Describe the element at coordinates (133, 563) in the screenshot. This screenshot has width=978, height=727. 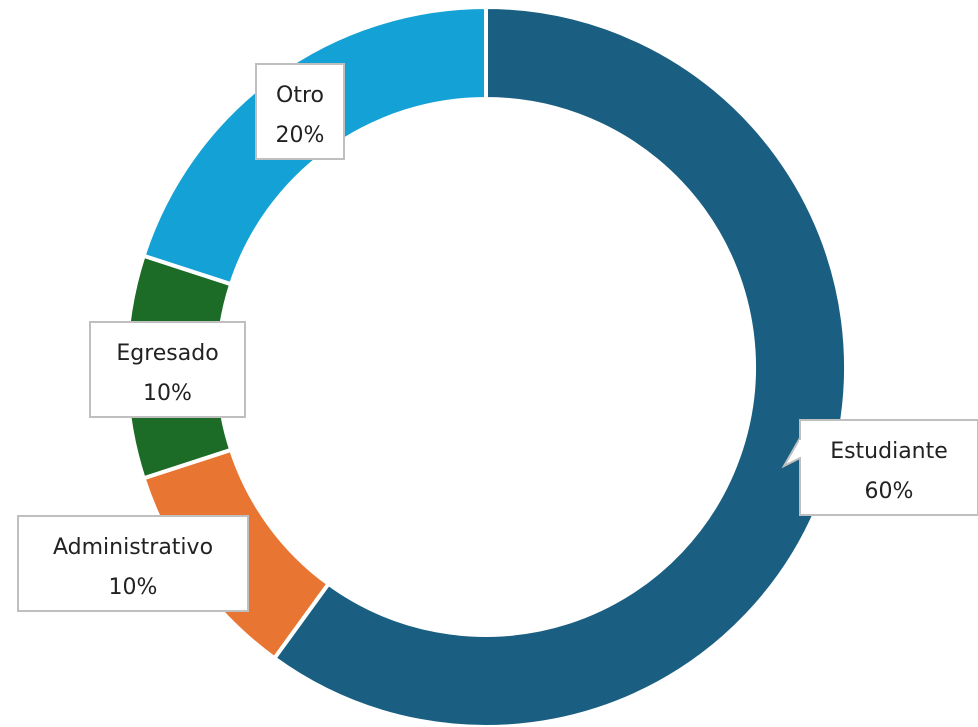
I see `data-label-administrativo: Administrativo 10%` at that location.